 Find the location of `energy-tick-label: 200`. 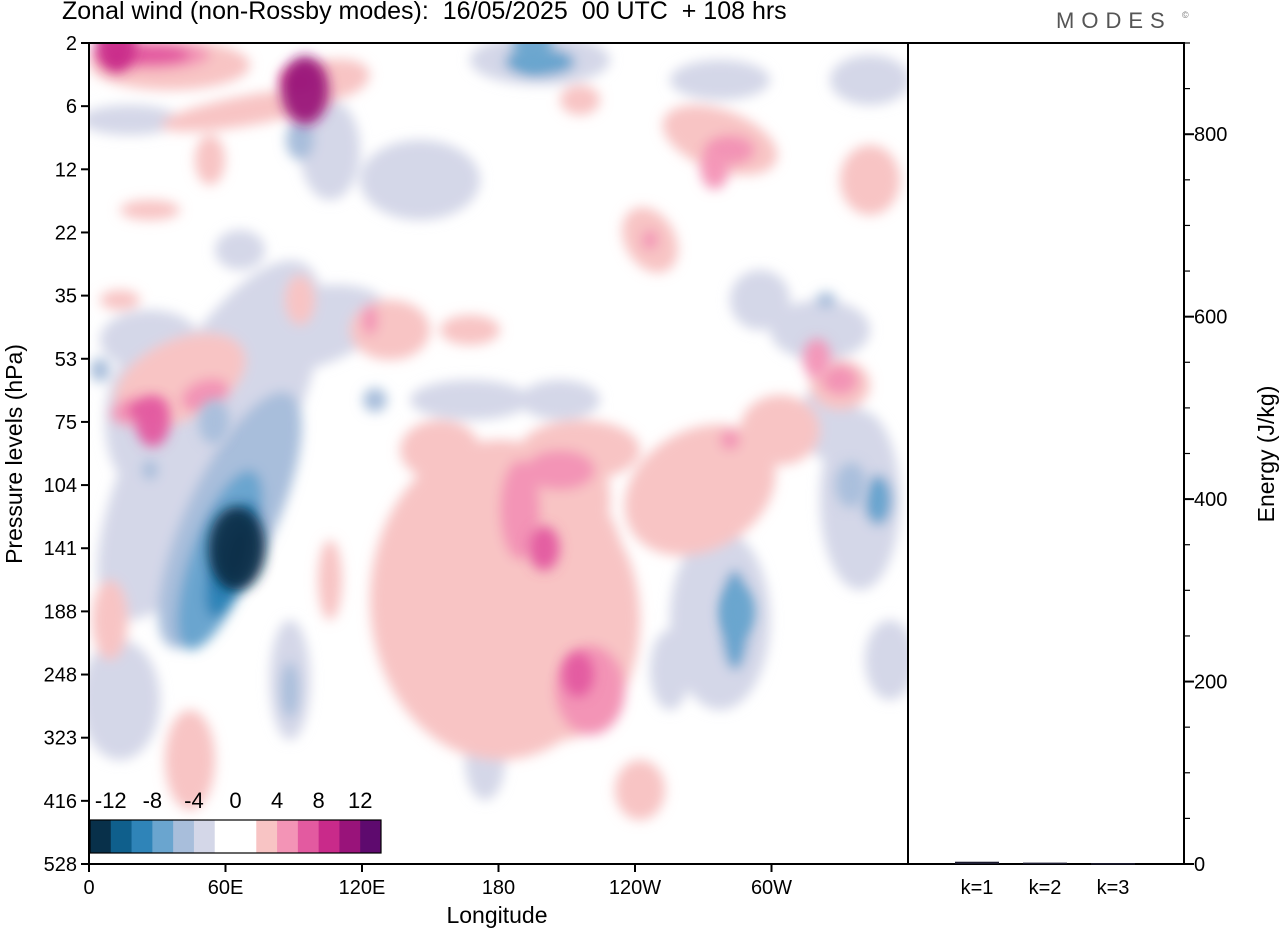

energy-tick-label: 200 is located at coordinates (1210, 683).